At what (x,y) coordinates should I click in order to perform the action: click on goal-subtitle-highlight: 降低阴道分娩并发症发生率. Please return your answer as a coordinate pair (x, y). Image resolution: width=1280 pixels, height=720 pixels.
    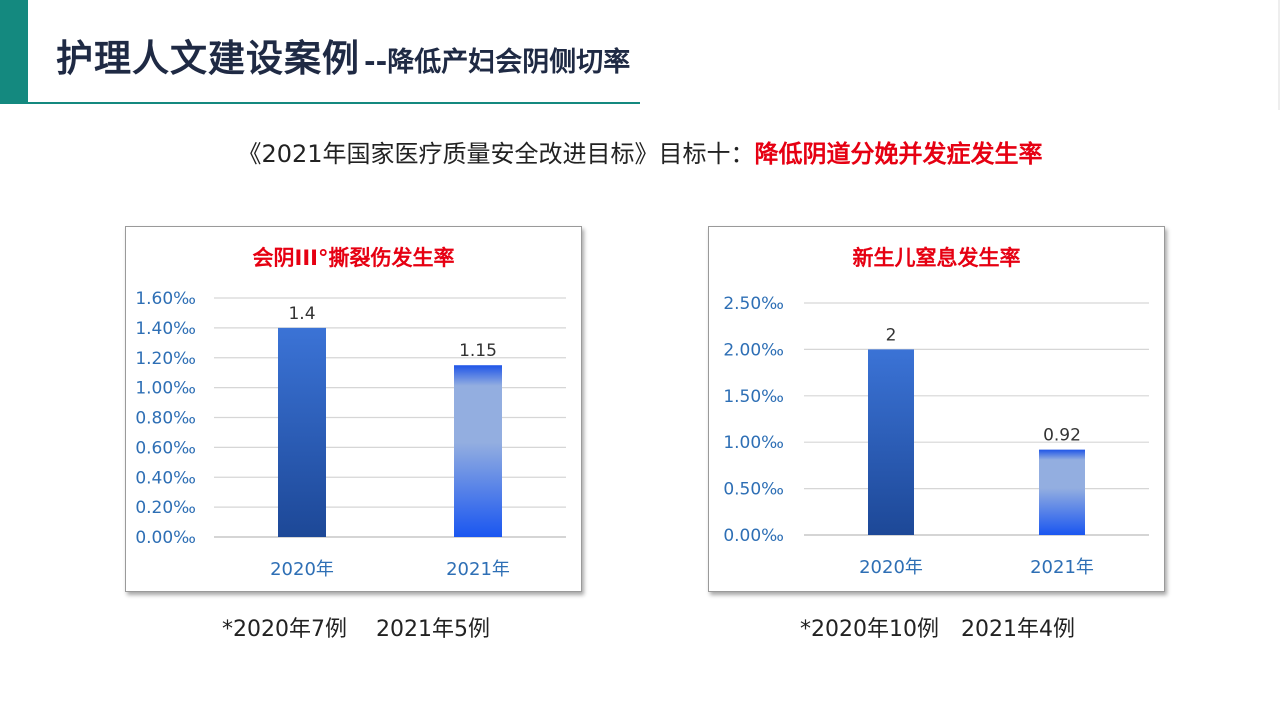
    Looking at the image, I should click on (898, 154).